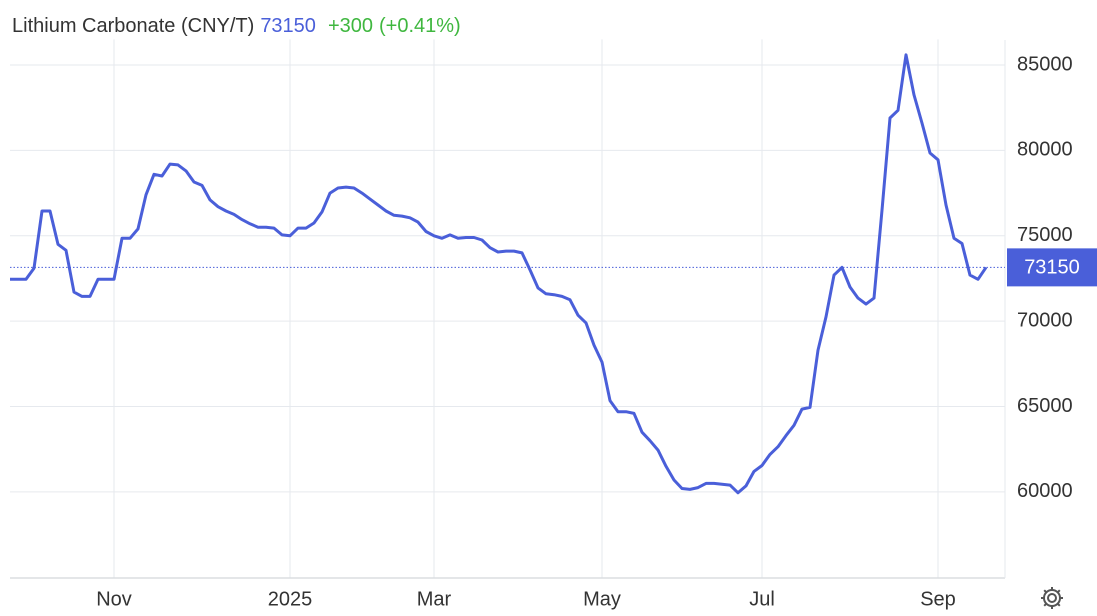  I want to click on y-tick-label: 80000, so click(1045, 150).